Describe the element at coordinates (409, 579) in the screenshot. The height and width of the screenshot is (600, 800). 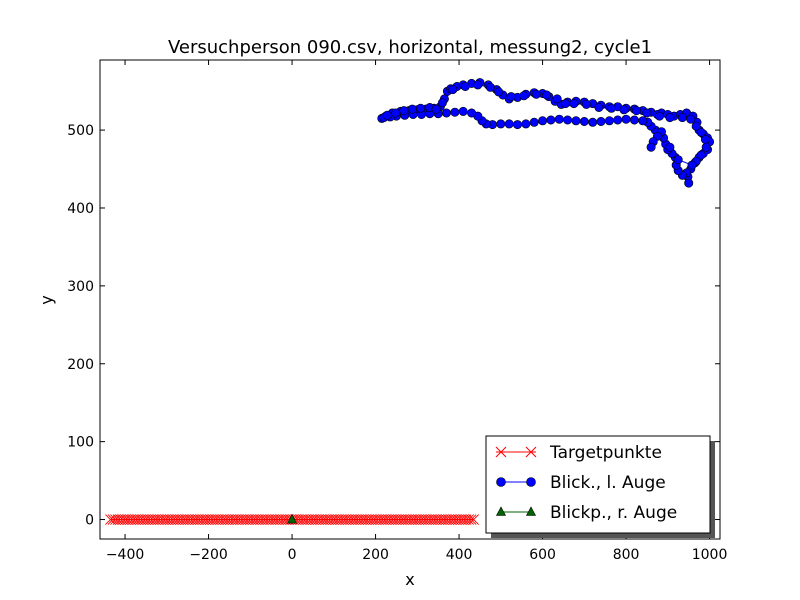
I see `x-axis-label: x` at that location.